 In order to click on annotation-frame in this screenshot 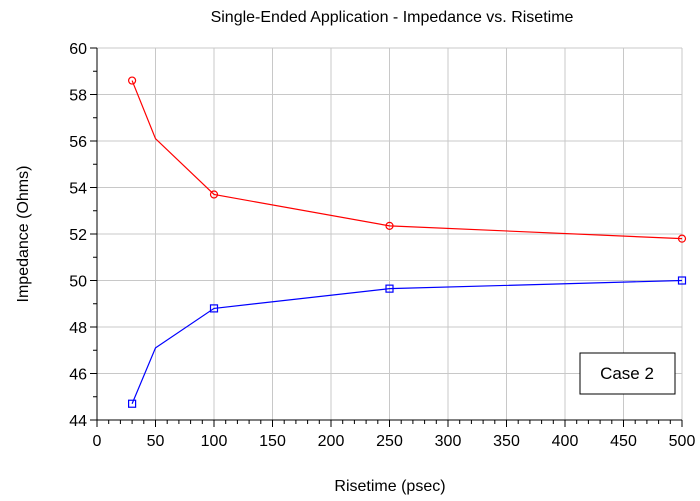, I will do `click(627, 373)`.